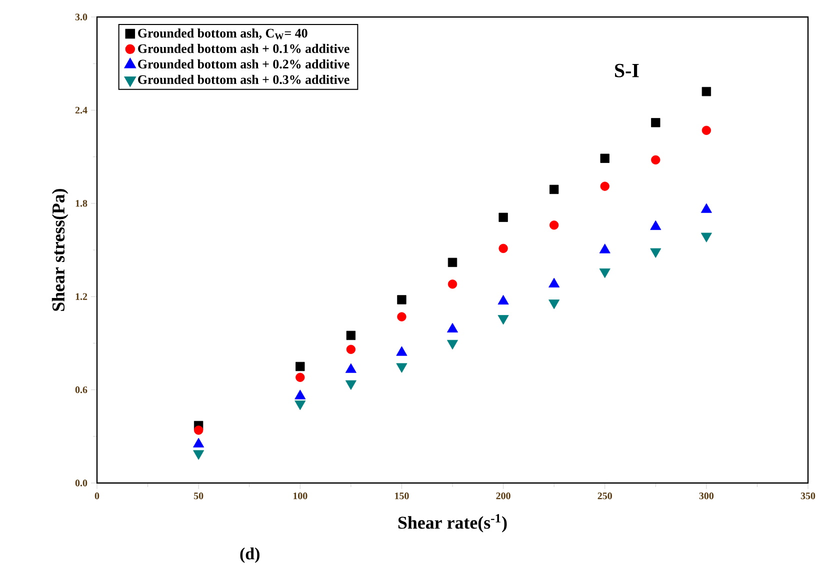 This screenshot has height=571, width=820. I want to click on x-tick-label: 200, so click(503, 496).